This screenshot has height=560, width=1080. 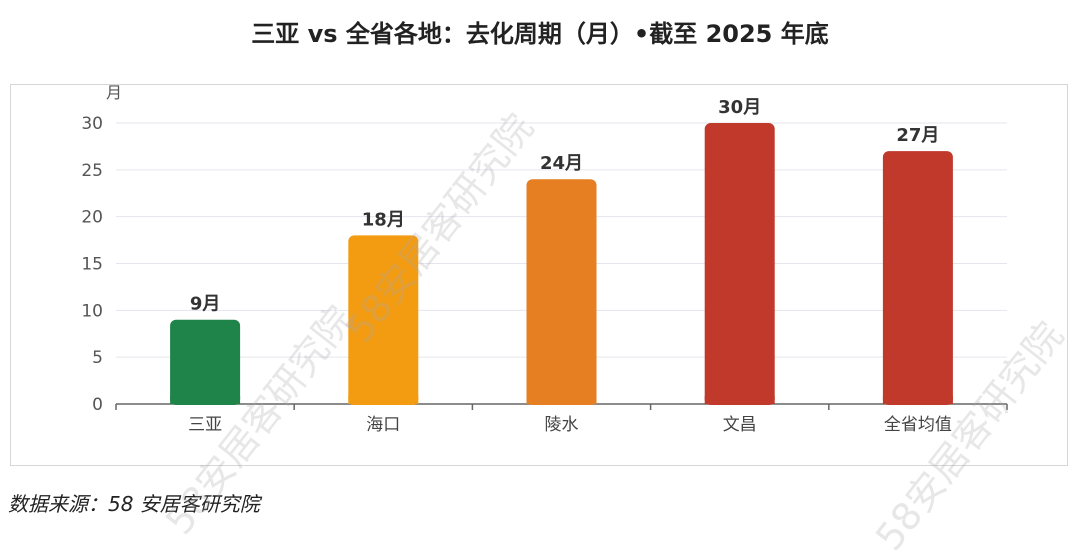 What do you see at coordinates (383, 425) in the screenshot?
I see `x-tick-label: 海口` at bounding box center [383, 425].